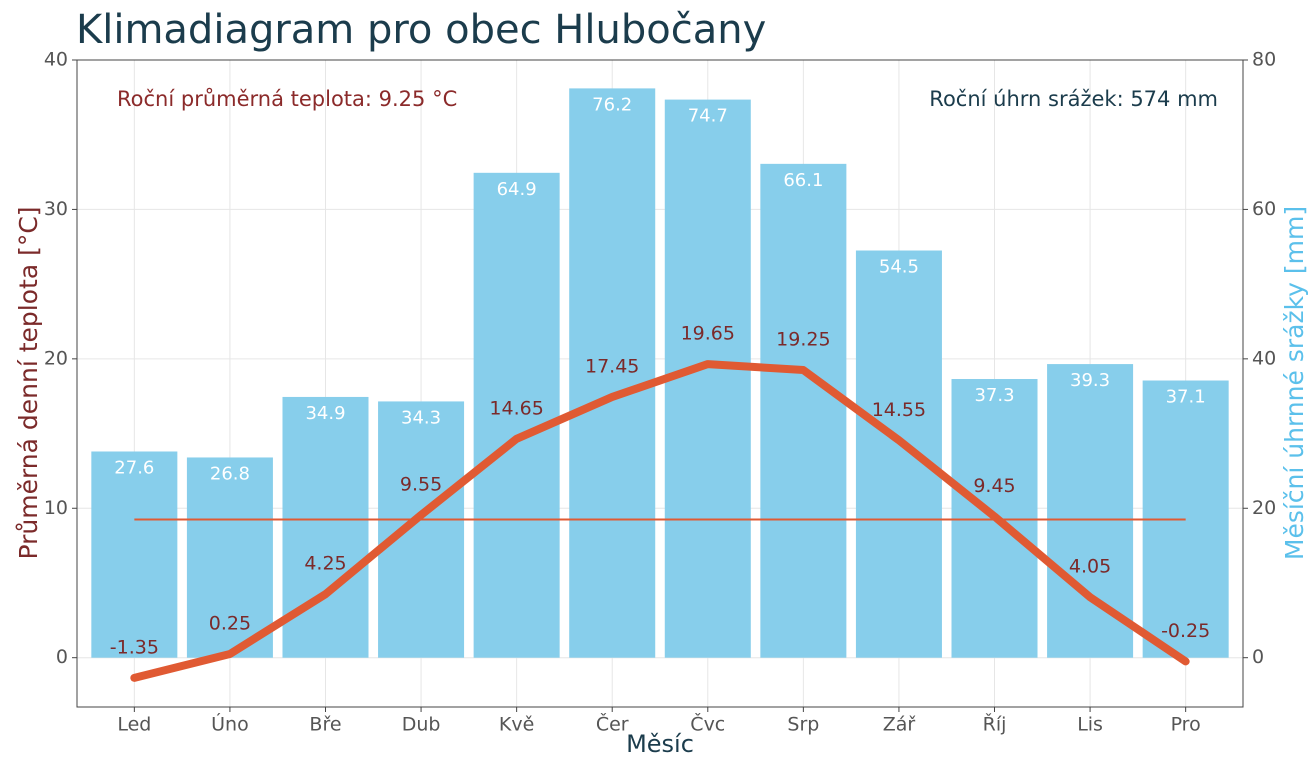  I want to click on bar-label: 37.3, so click(994, 395).